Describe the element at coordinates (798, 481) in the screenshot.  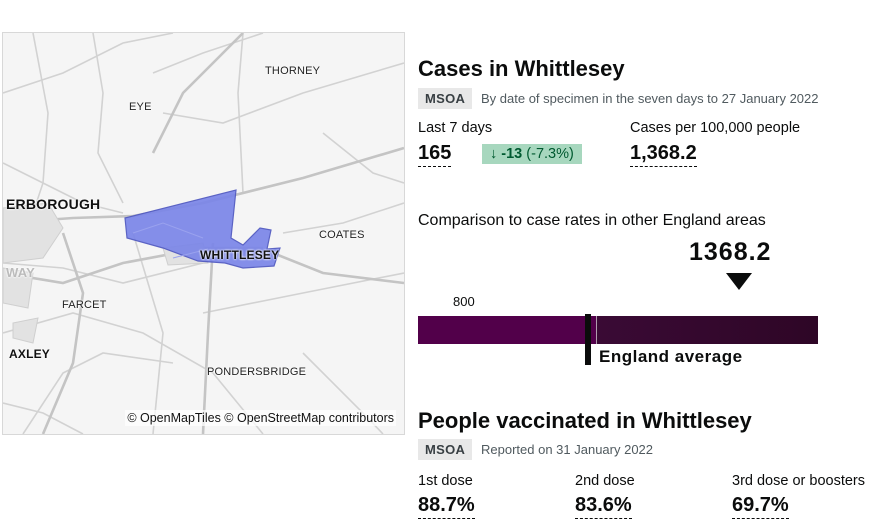
I see `dose3-label: 3rd dose or boosters` at that location.